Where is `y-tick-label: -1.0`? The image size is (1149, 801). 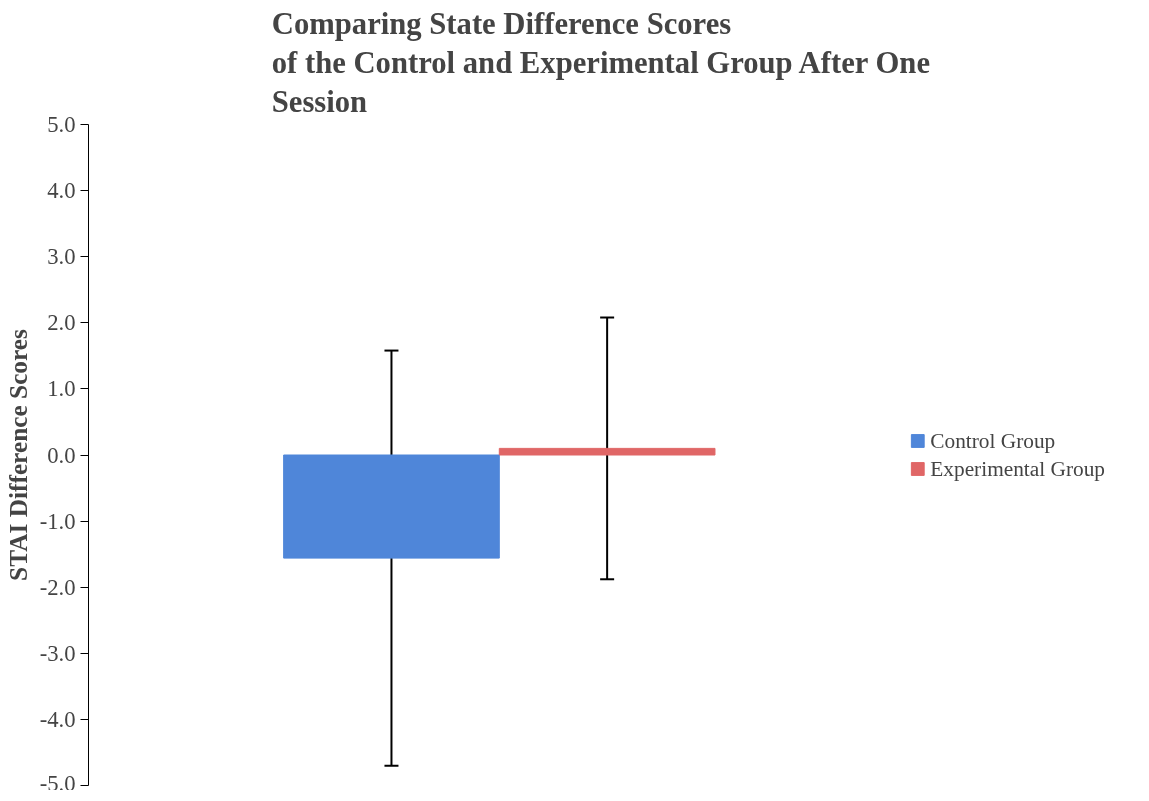 y-tick-label: -1.0 is located at coordinates (57, 521).